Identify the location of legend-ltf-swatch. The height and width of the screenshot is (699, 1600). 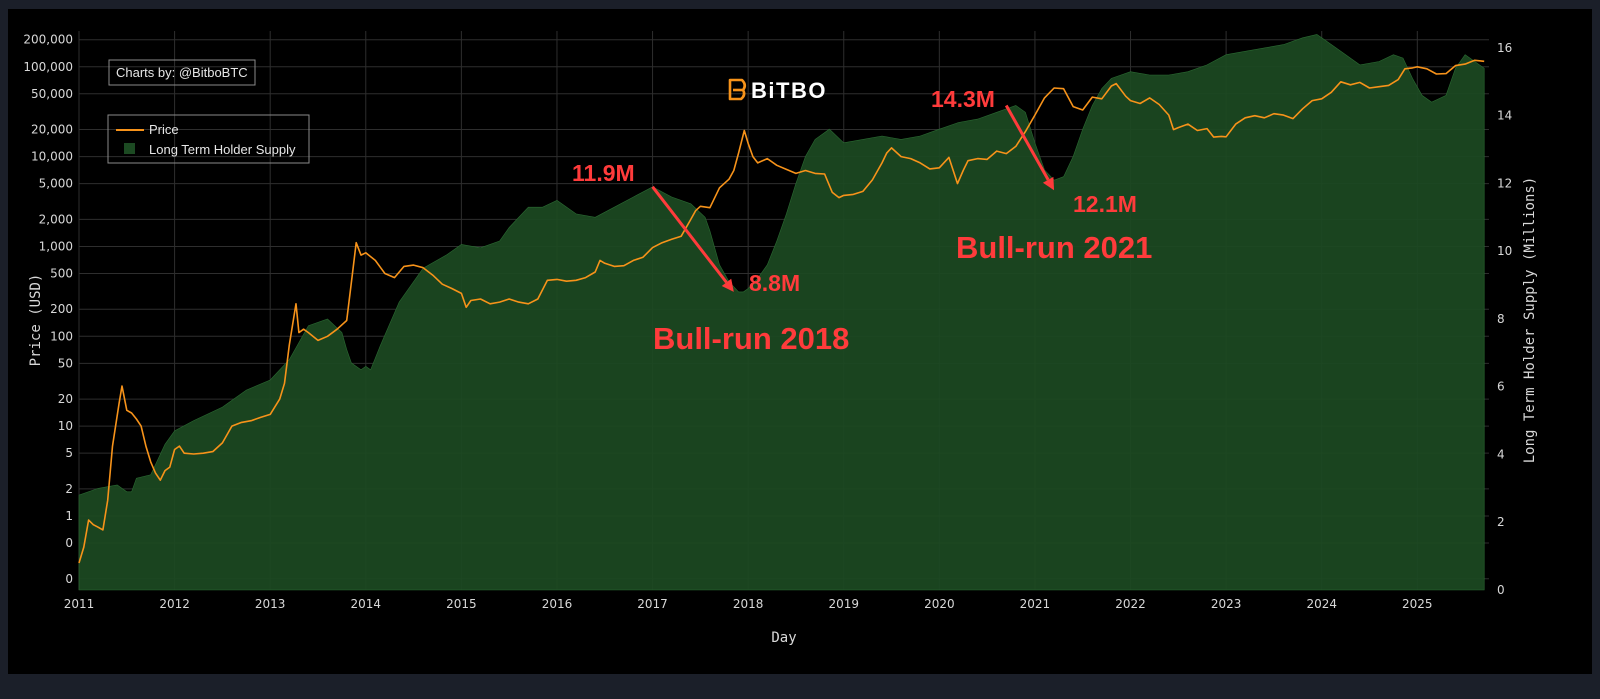
(129, 148).